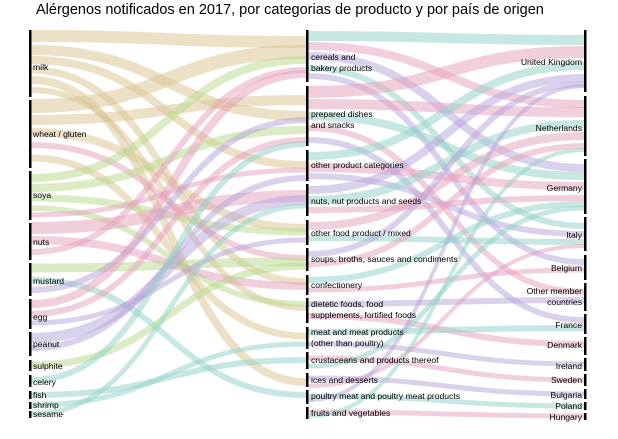 The height and width of the screenshot is (439, 618). What do you see at coordinates (357, 165) in the screenshot?
I see `label-other-categories: other product categories` at bounding box center [357, 165].